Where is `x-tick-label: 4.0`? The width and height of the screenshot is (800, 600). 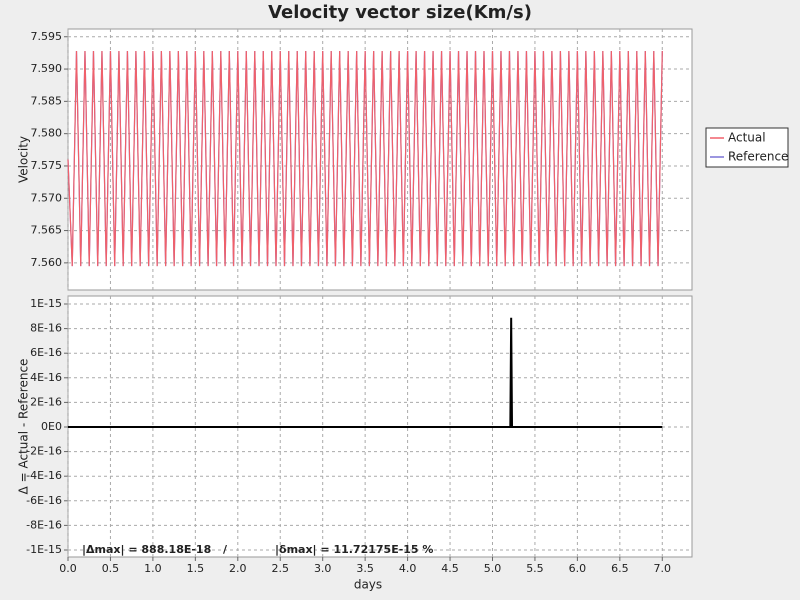
x-tick-label: 4.0 is located at coordinates (408, 568).